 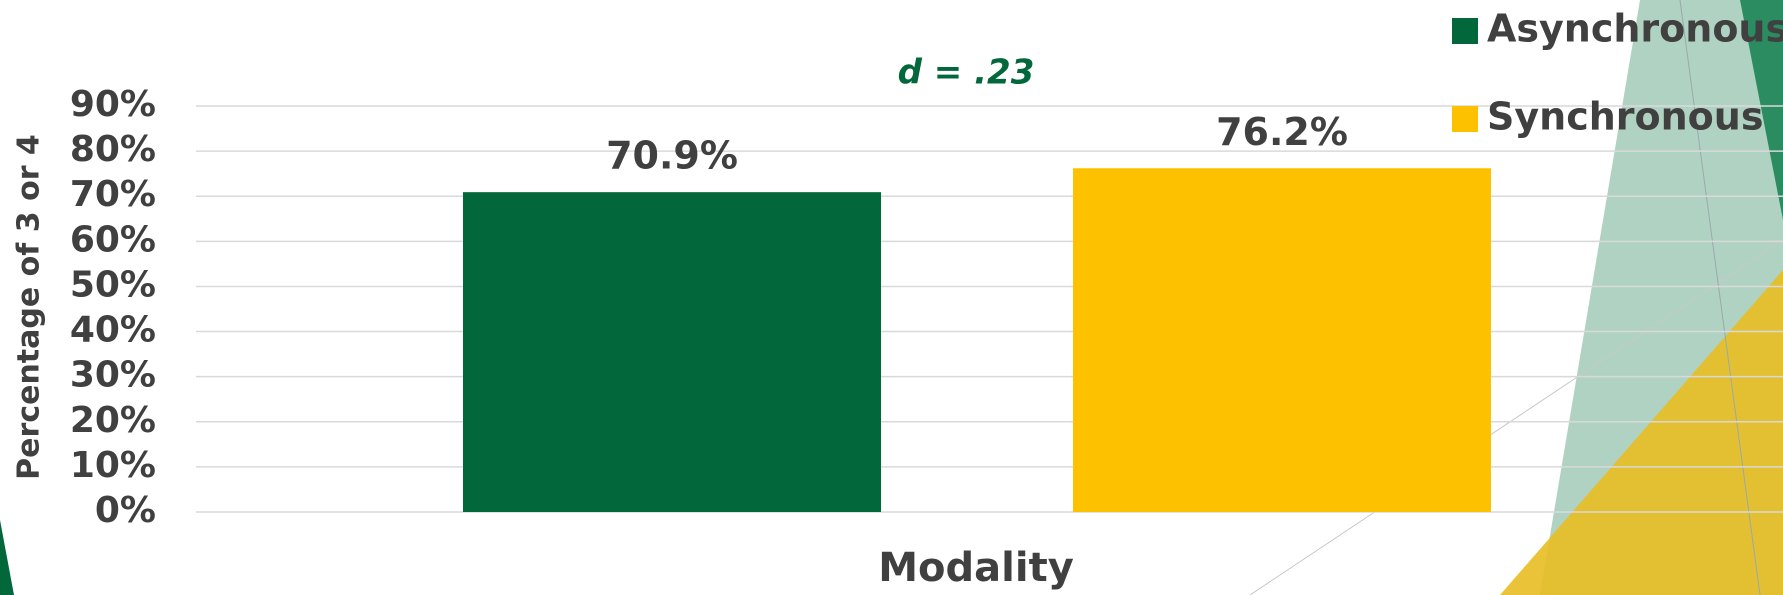 What do you see at coordinates (113, 239) in the screenshot?
I see `y-tick-label: 60%` at bounding box center [113, 239].